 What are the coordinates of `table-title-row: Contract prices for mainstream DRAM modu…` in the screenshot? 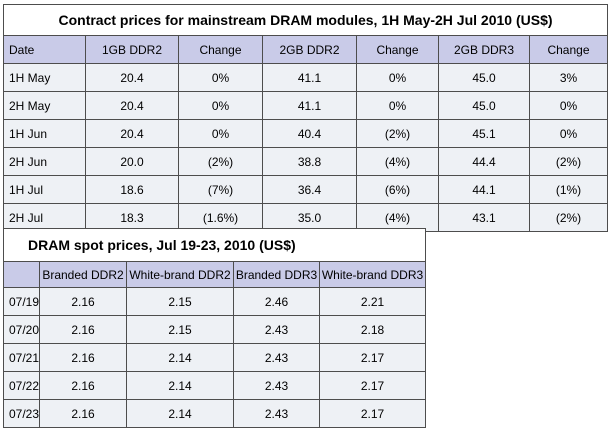 It's located at (305, 20).